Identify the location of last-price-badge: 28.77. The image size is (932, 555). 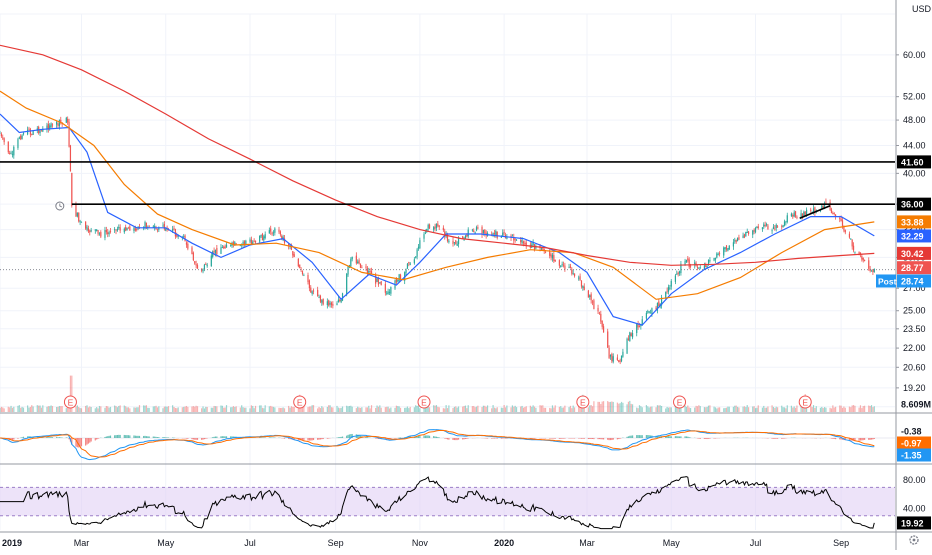
(912, 268).